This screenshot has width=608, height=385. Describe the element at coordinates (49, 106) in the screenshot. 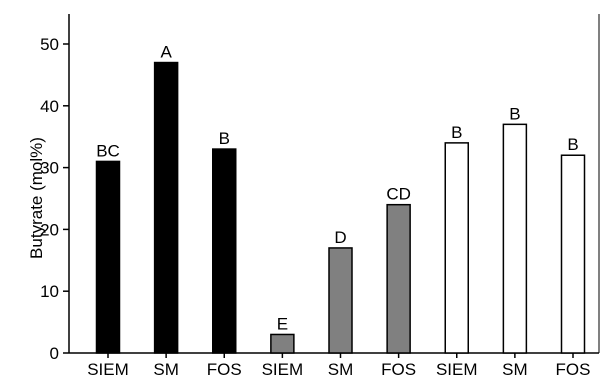

I see `y-tick-label: 40` at that location.